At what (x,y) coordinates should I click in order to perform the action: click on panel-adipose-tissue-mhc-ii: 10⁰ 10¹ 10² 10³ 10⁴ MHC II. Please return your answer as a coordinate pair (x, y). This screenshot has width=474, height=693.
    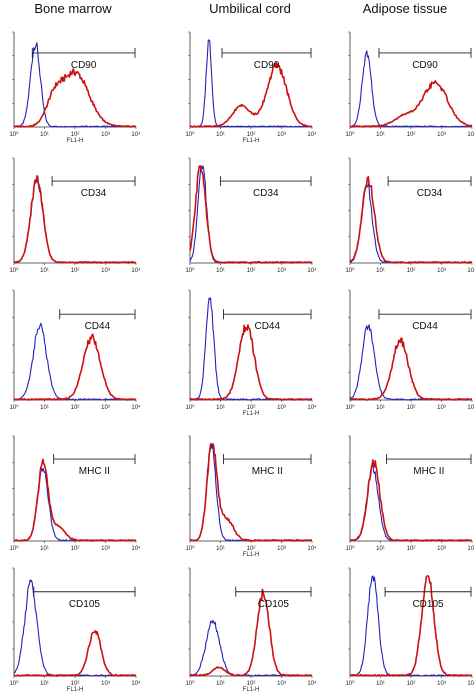
    Looking at the image, I should click on (409, 493).